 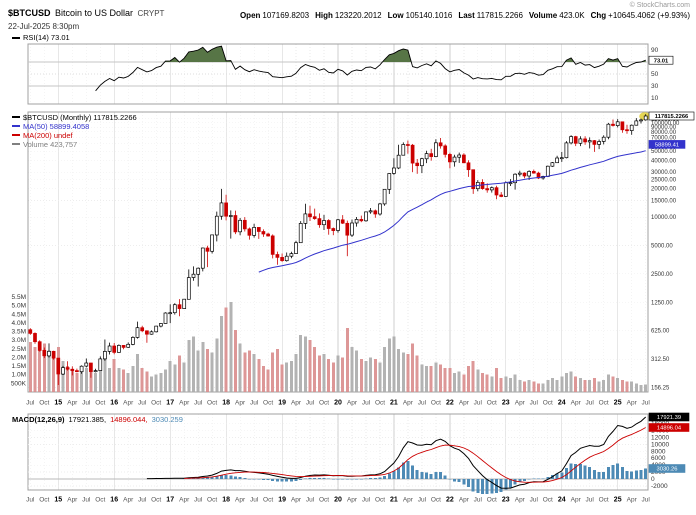 I want to click on svg-text: 17, so click(x=170, y=500).